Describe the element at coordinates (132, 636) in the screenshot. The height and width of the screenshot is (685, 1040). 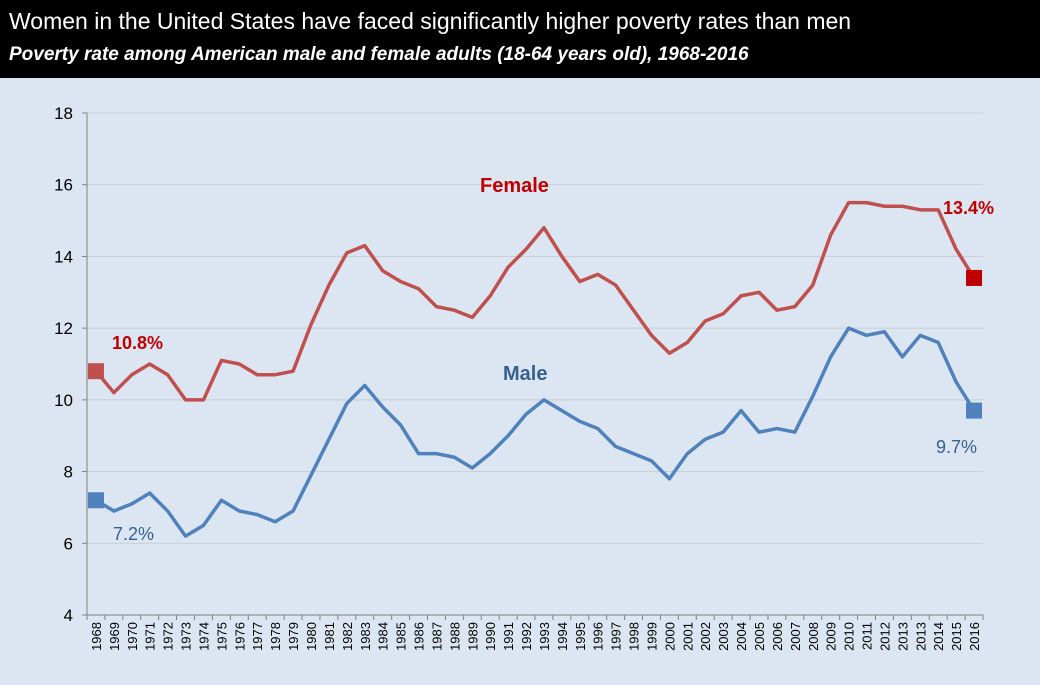
I see `x-tick-label: 1970` at that location.